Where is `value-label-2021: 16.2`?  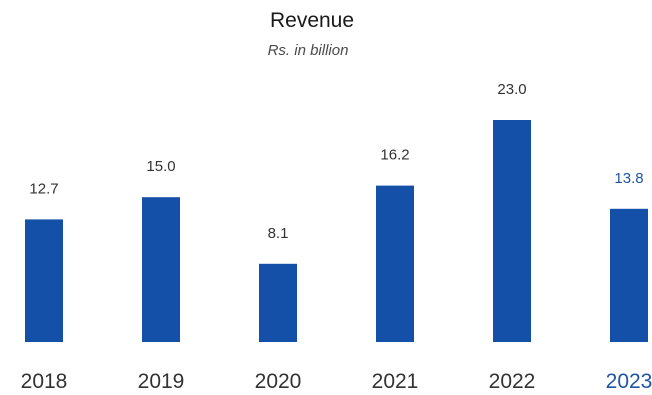 value-label-2021: 16.2 is located at coordinates (394, 155).